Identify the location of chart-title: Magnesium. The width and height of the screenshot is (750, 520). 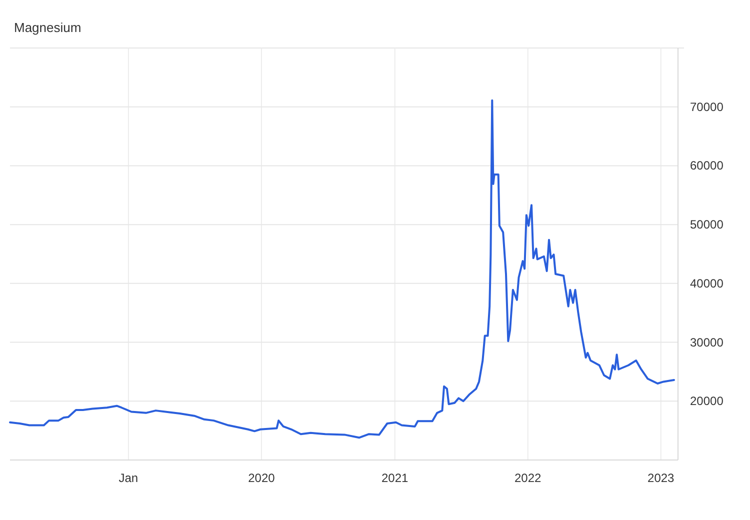
(48, 27).